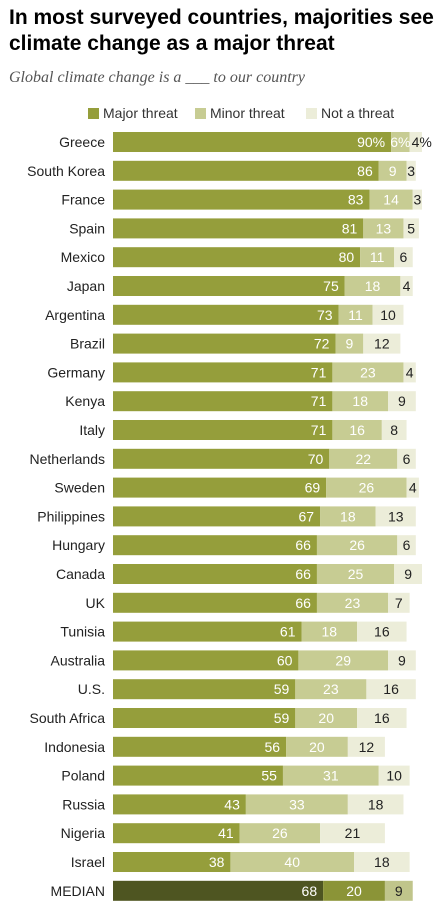 The height and width of the screenshot is (909, 443). I want to click on legend-item-not: Not a threat, so click(350, 113).